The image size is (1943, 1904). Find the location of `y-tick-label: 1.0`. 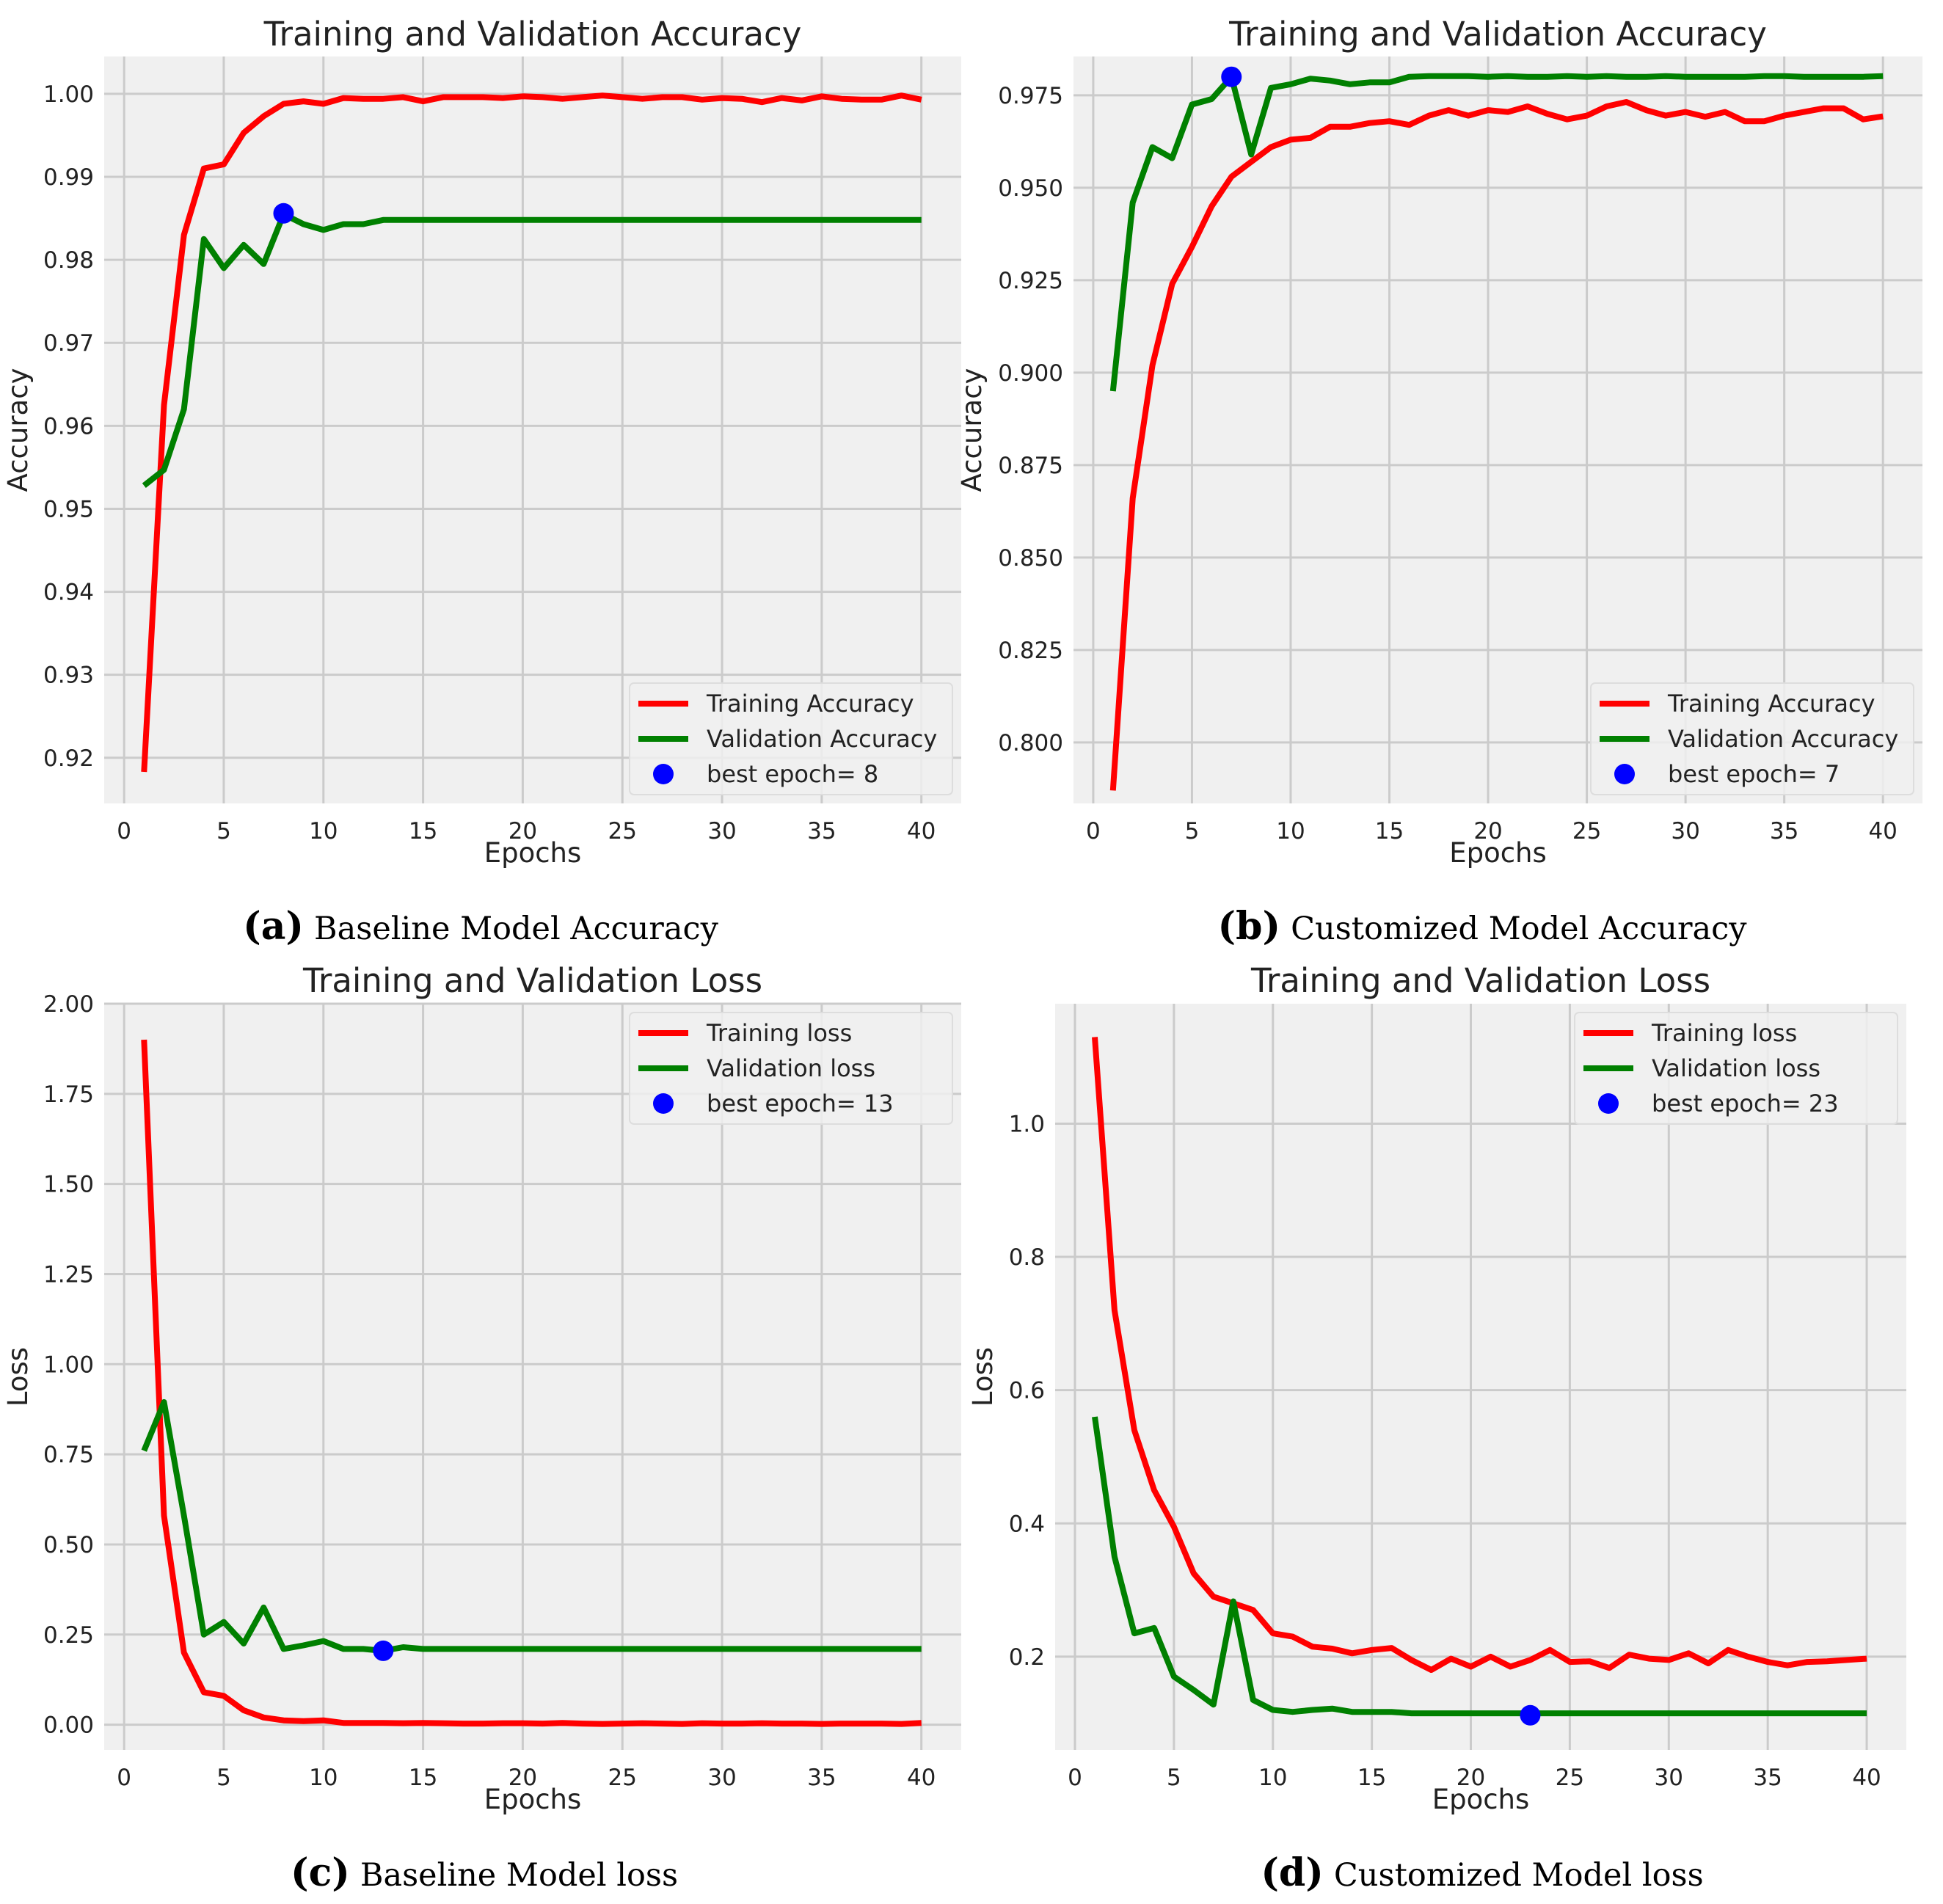

y-tick-label: 1.0 is located at coordinates (1027, 1124).